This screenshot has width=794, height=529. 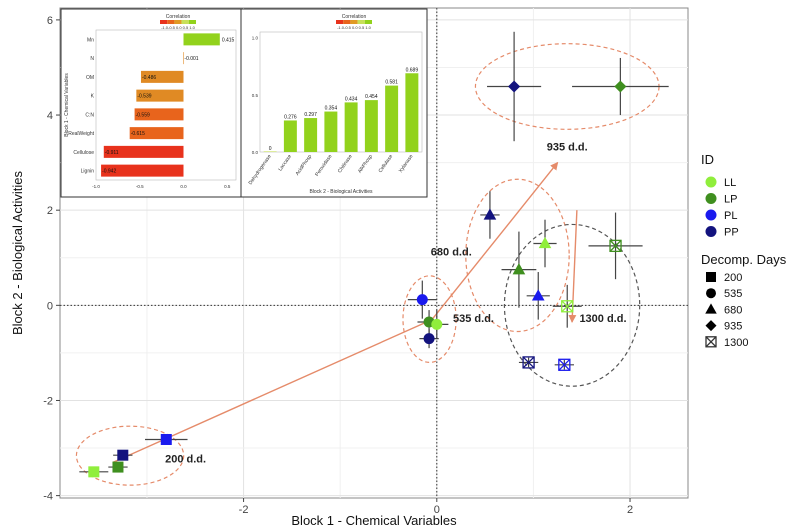 What do you see at coordinates (736, 343) in the screenshot?
I see `legend-shape-label-1300: 1300` at bounding box center [736, 343].